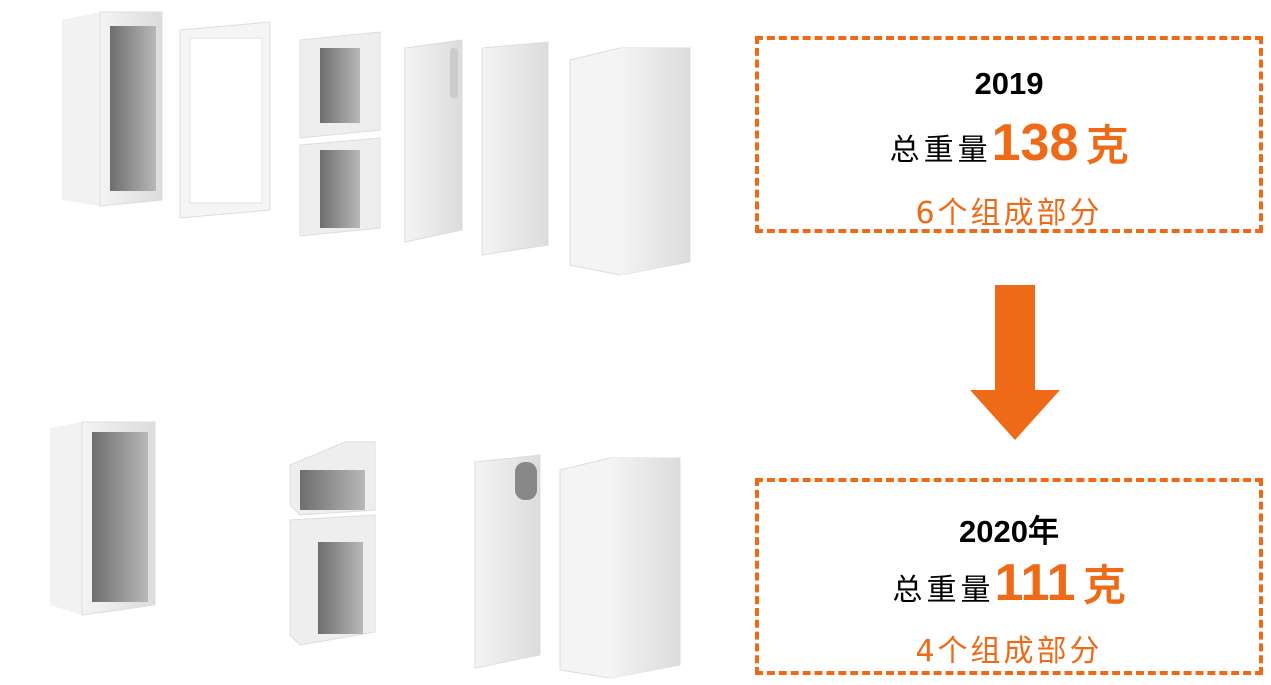 This screenshot has width=1271, height=685. I want to click on total-weight: 总重量138 克, so click(1009, 142).